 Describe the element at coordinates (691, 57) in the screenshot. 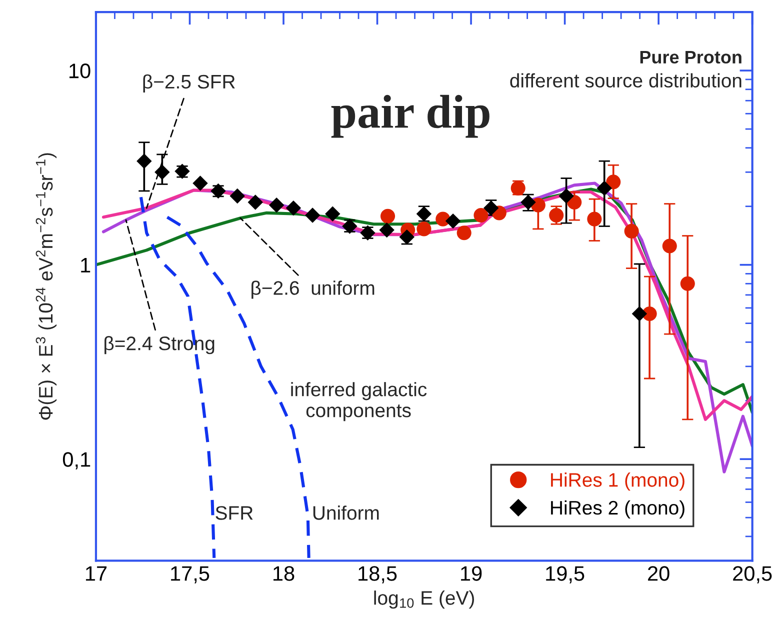

I see `text: Pure Proton` at that location.